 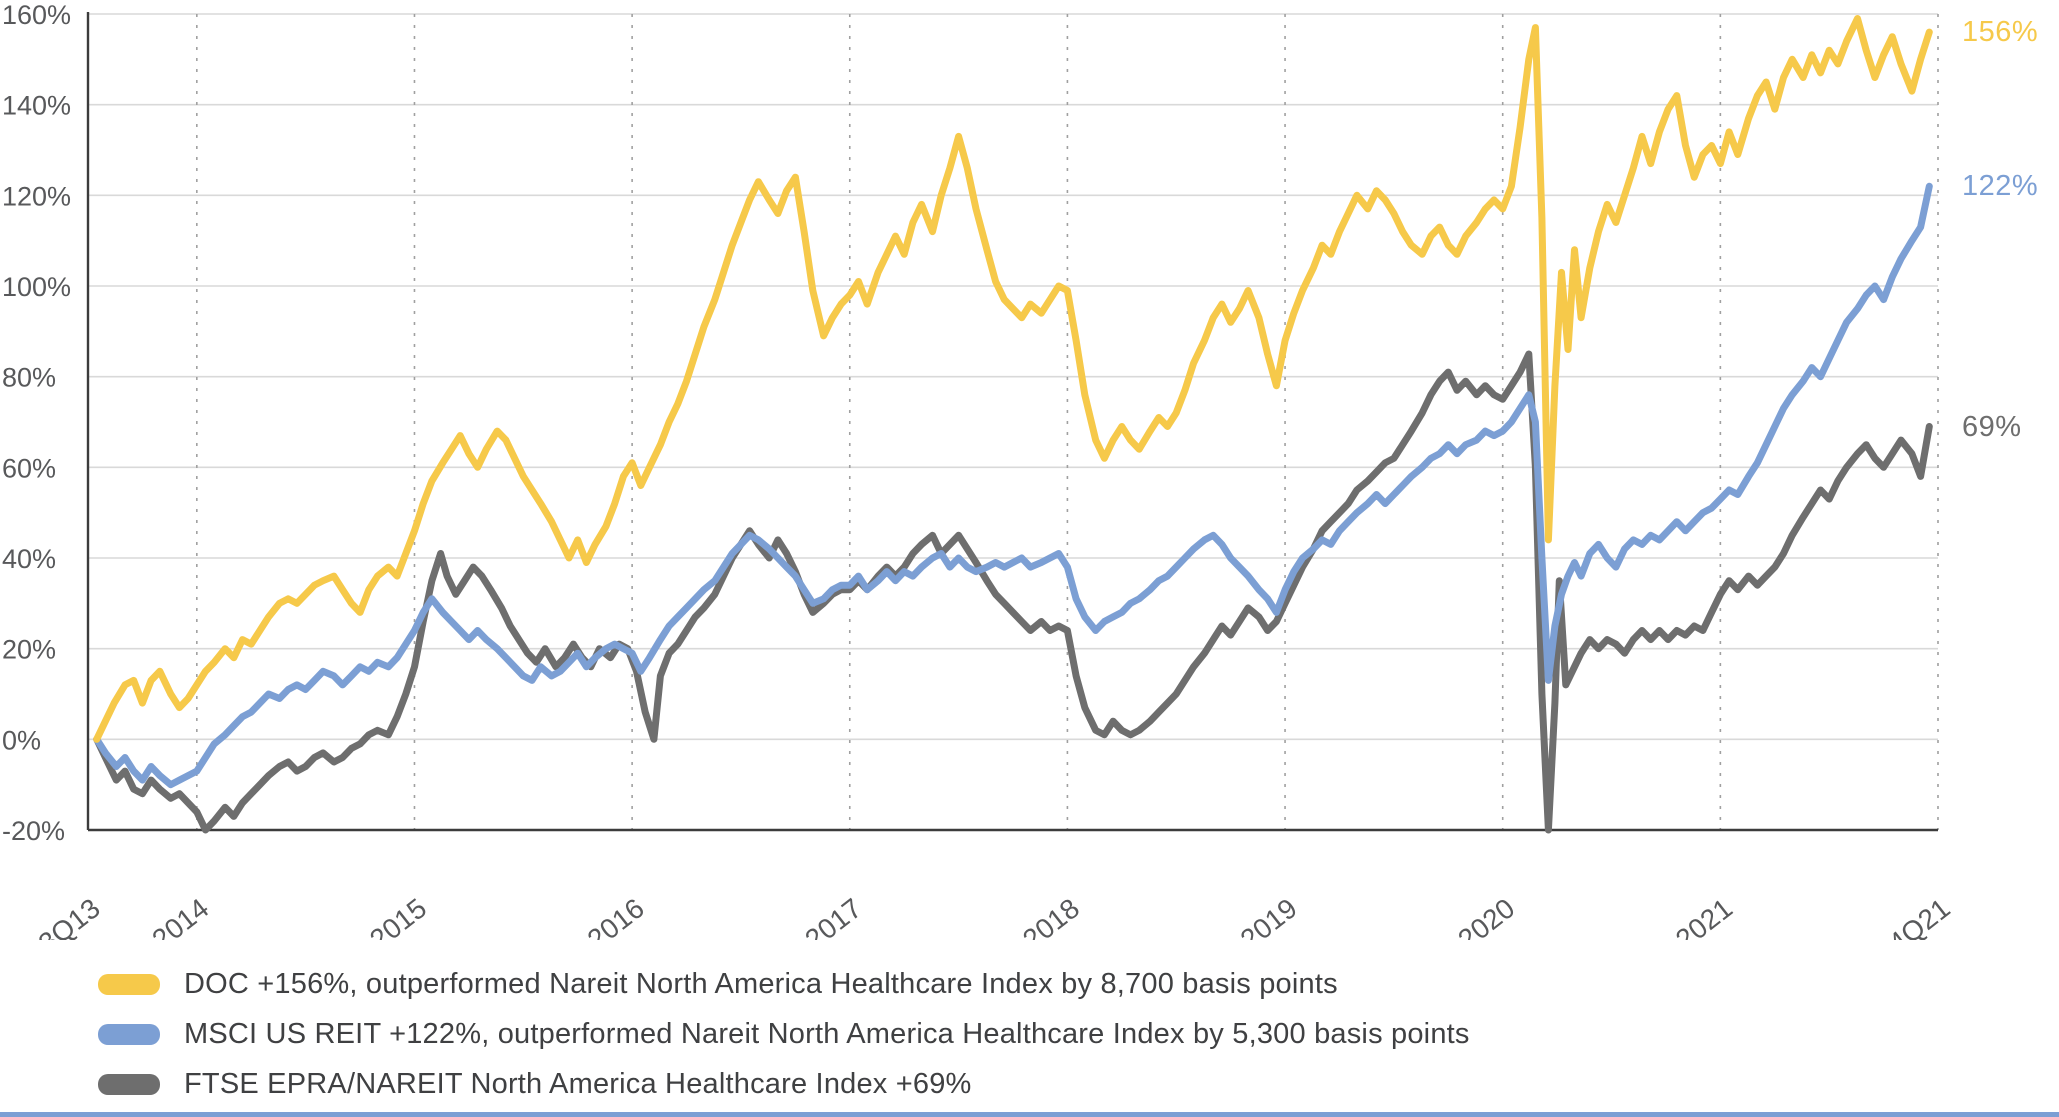 What do you see at coordinates (1486, 916) in the screenshot?
I see `x-tick-label: 2020` at bounding box center [1486, 916].